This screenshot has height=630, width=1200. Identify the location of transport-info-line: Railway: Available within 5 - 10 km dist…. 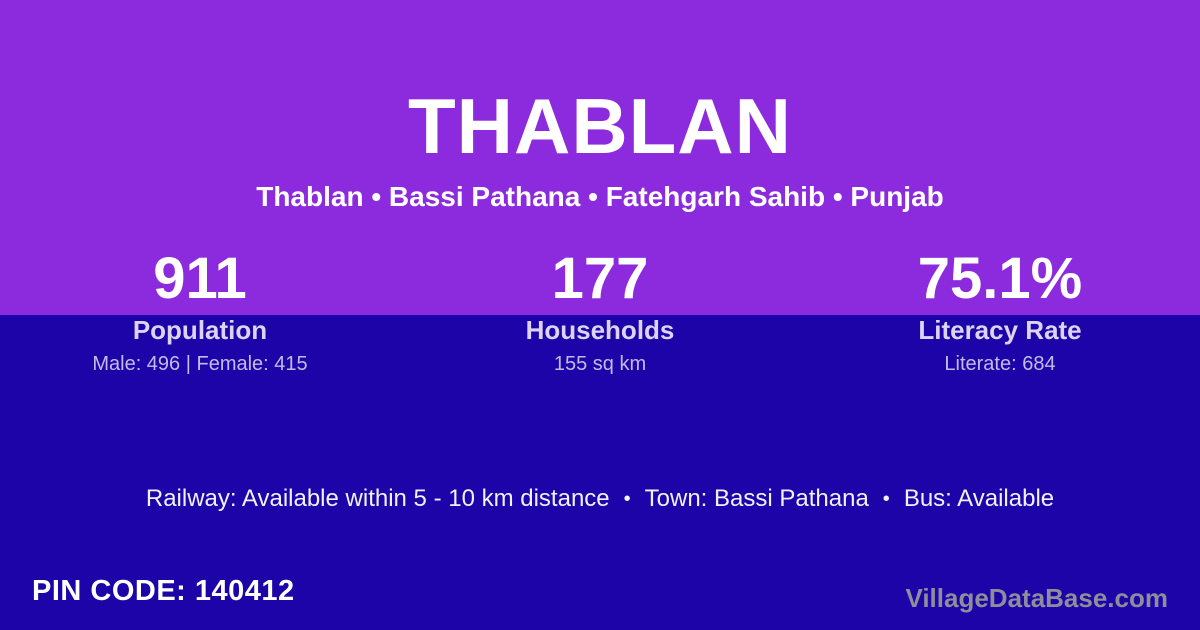
(600, 499).